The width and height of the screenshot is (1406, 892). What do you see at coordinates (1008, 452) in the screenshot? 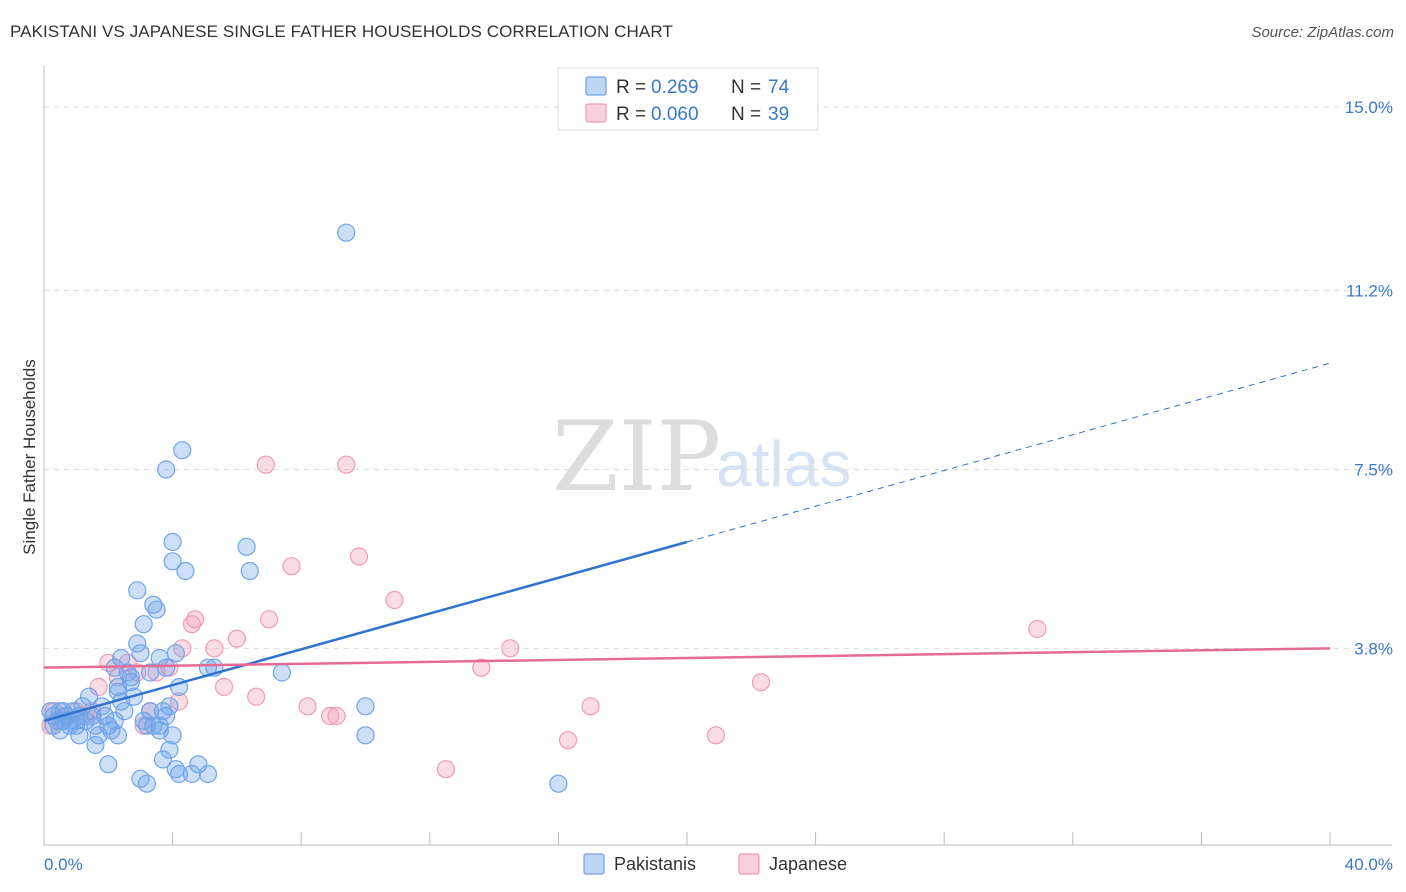
I see `pakistanis-trend-extension` at bounding box center [1008, 452].